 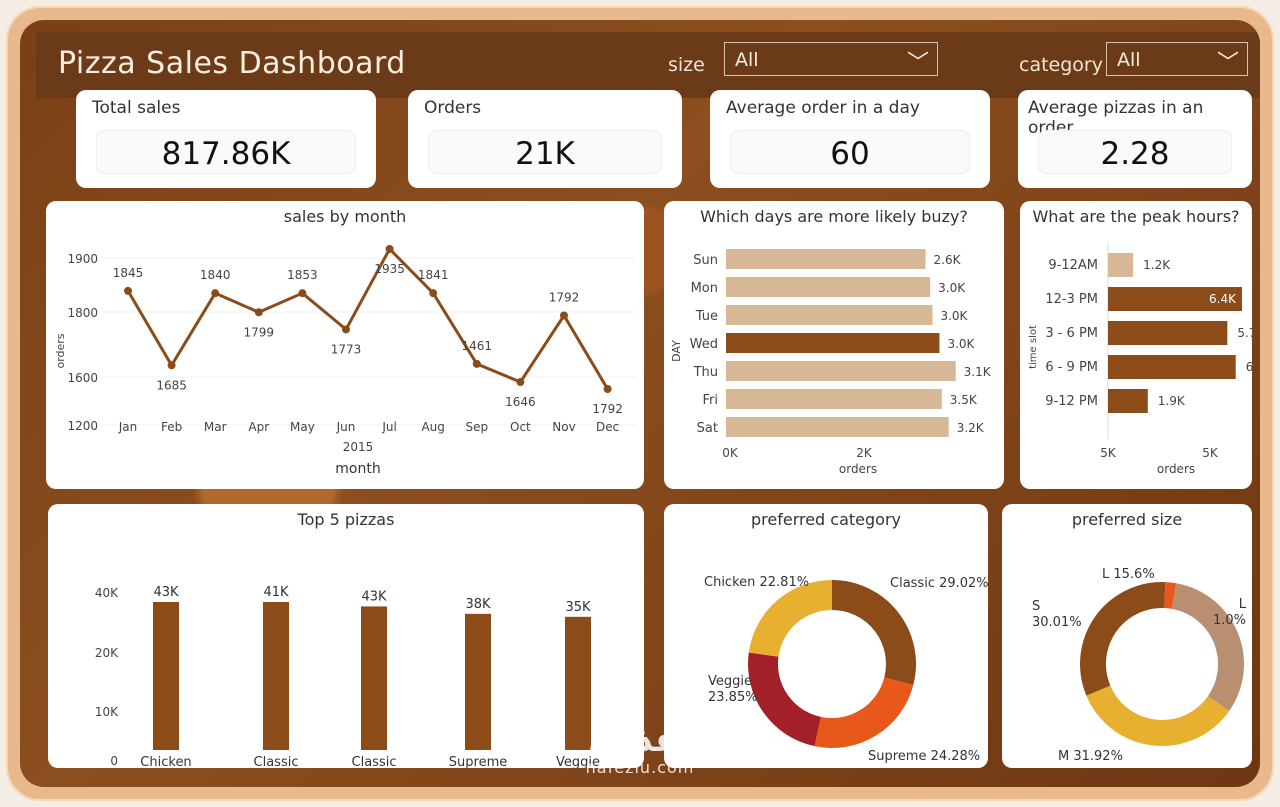 What do you see at coordinates (358, 447) in the screenshot?
I see `x-group-label: 2015` at bounding box center [358, 447].